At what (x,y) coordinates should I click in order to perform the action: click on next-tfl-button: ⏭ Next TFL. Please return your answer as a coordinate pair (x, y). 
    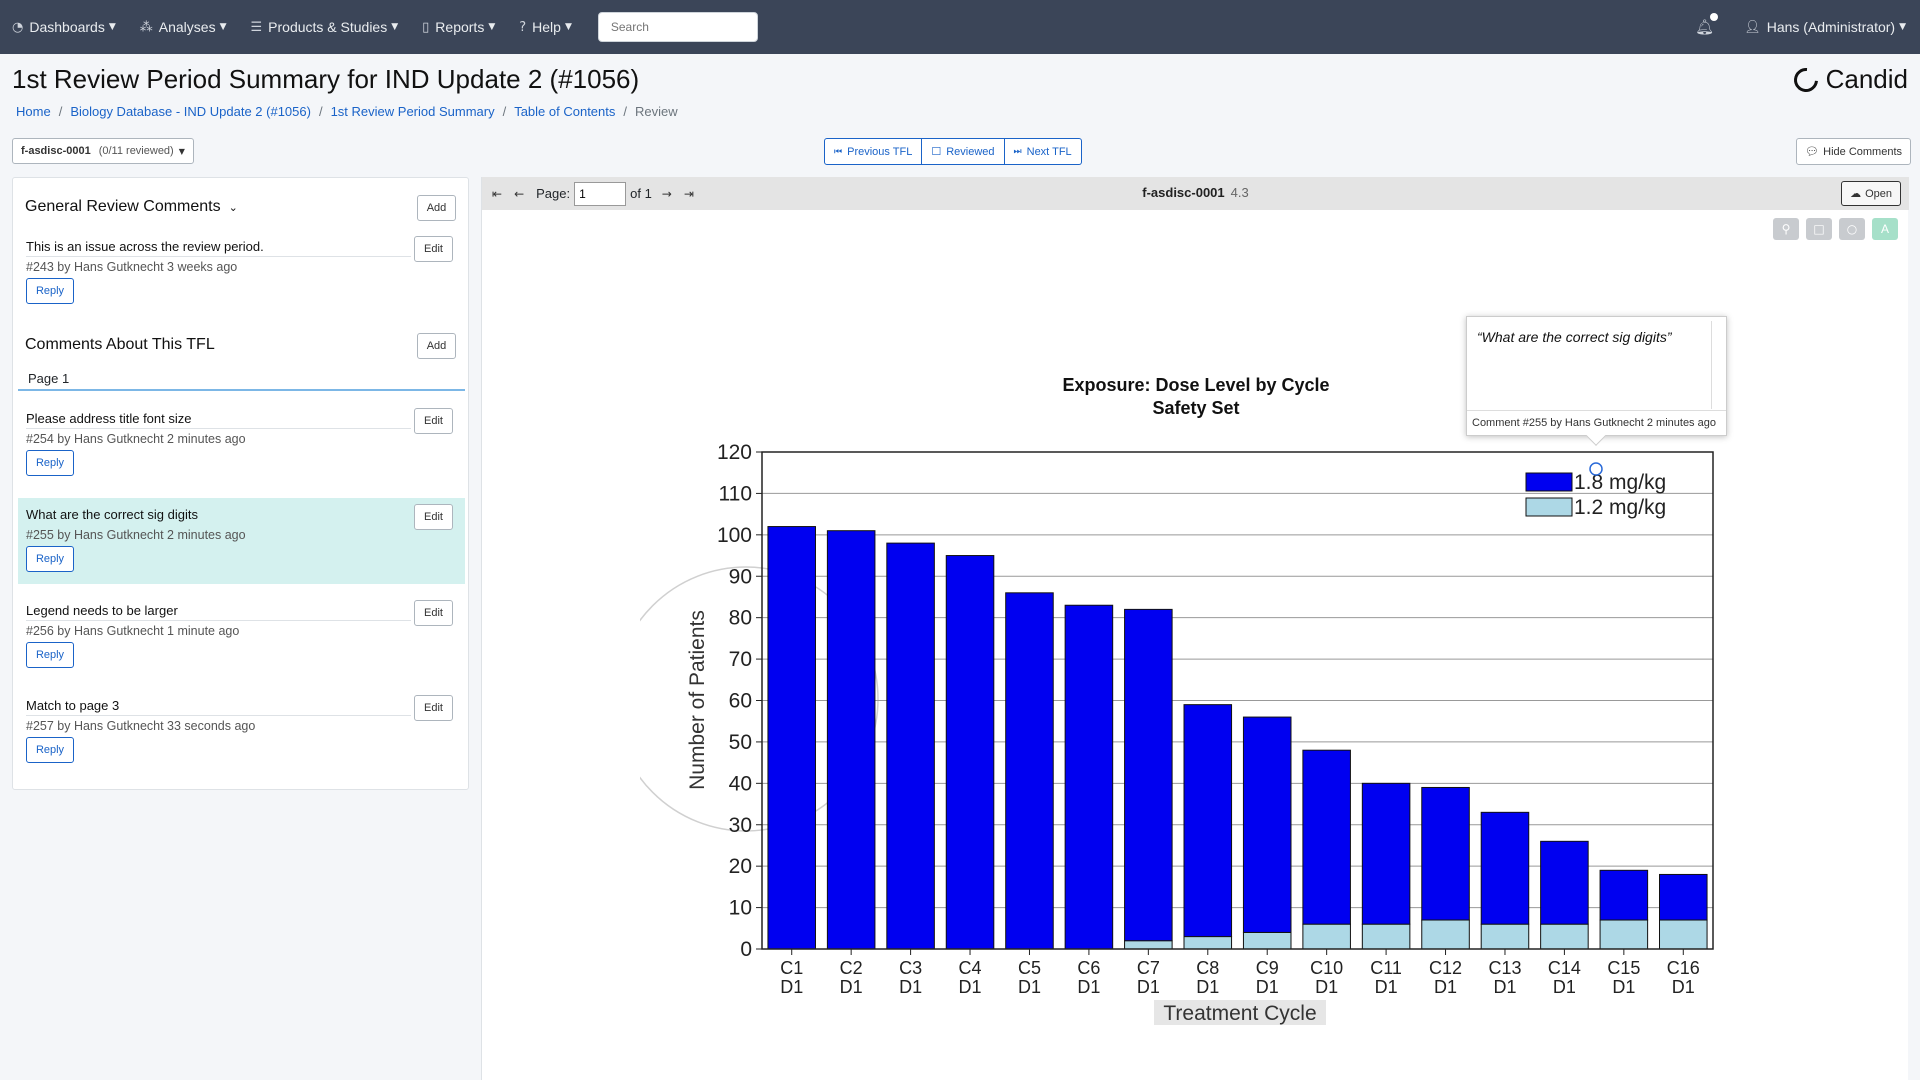
    Looking at the image, I should click on (1043, 151).